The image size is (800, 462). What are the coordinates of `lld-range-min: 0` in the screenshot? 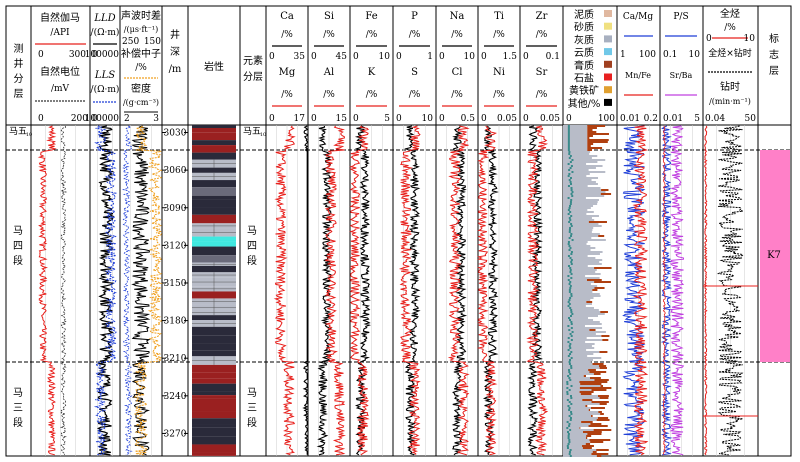 It's located at (95, 55).